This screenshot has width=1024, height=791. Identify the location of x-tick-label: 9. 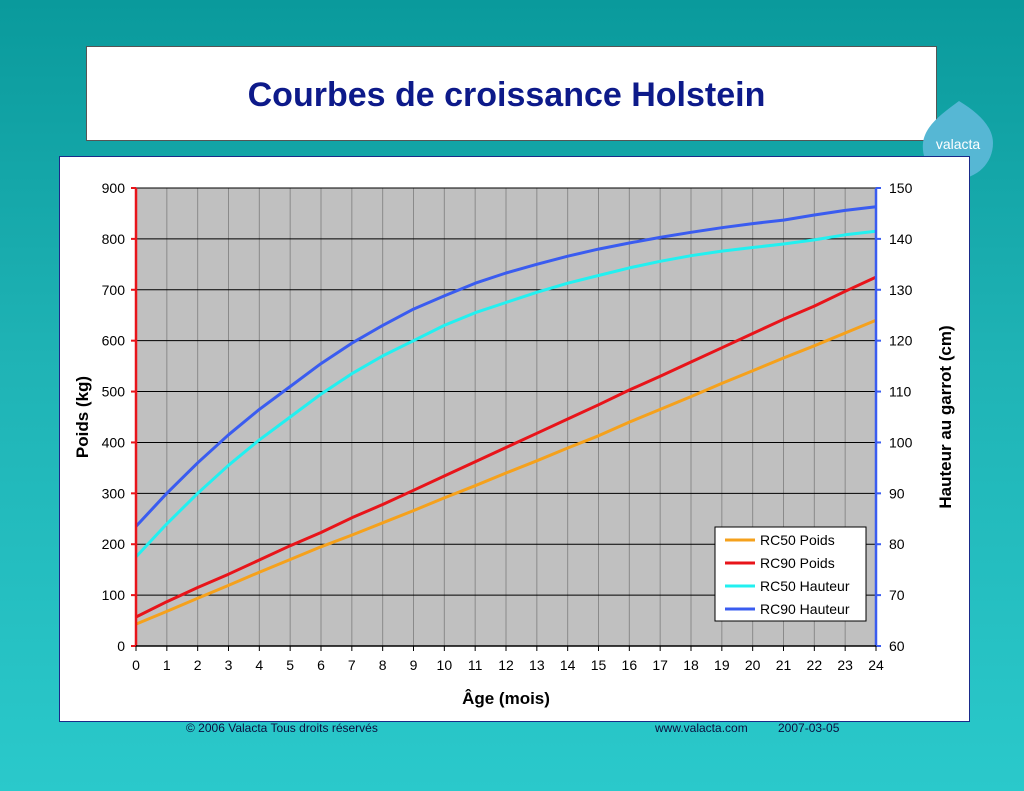
(414, 665).